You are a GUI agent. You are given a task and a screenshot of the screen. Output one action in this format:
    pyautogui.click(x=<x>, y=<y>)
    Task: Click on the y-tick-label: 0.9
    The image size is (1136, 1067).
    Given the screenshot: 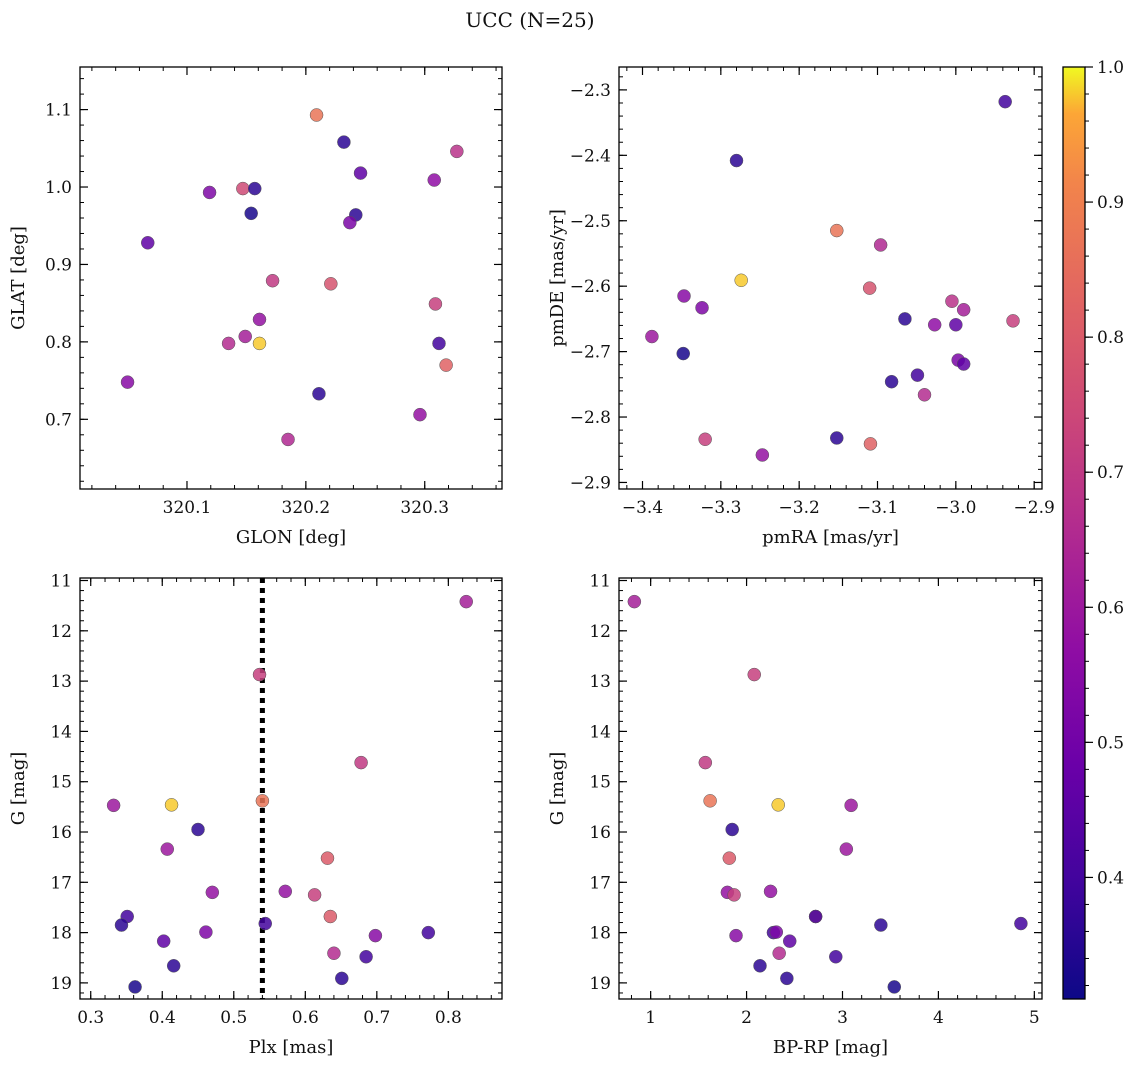 What is the action you would take?
    pyautogui.click(x=58, y=265)
    